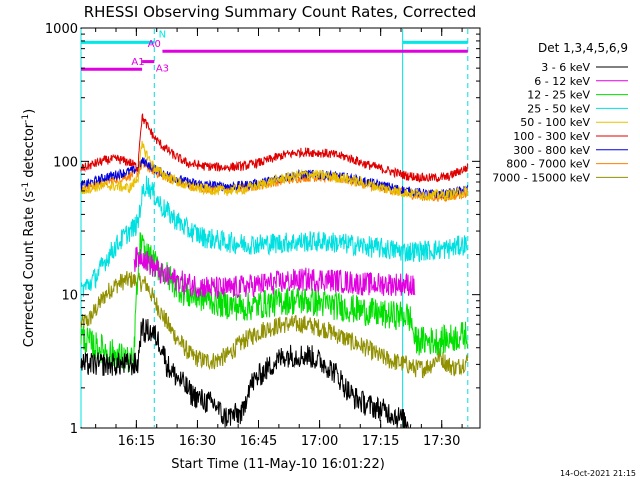 This screenshot has width=640, height=480. Describe the element at coordinates (69, 296) in the screenshot. I see `y-tick-label: 10` at that location.